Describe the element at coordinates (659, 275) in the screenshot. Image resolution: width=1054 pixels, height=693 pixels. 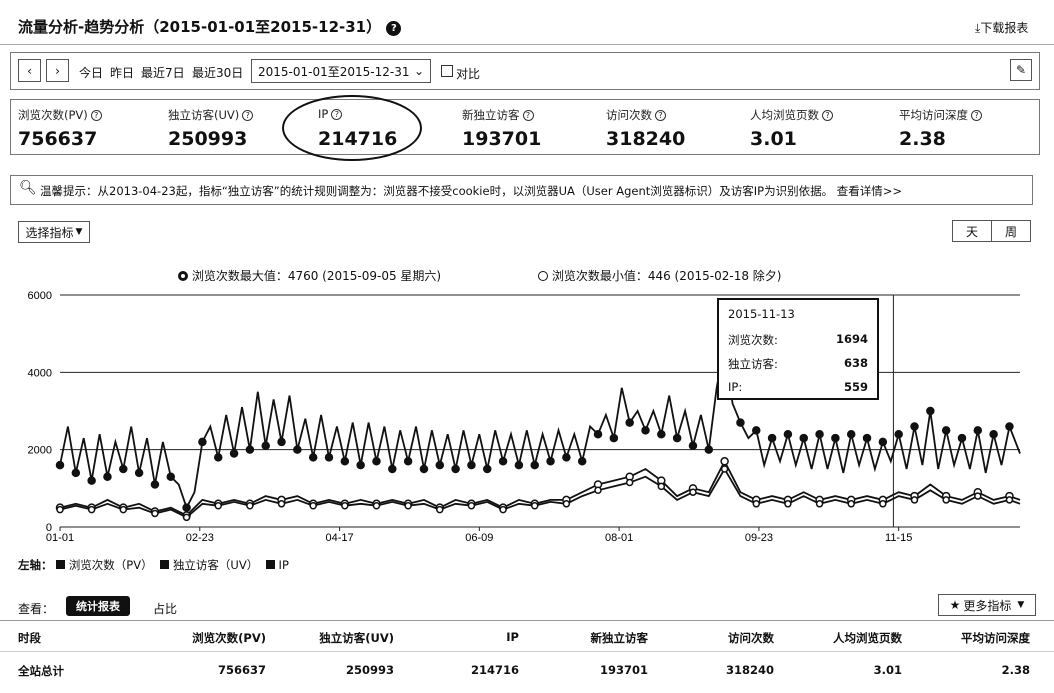
I see `min-legend: 浏览次数最小值：446 (2015-02-18 除夕)` at that location.